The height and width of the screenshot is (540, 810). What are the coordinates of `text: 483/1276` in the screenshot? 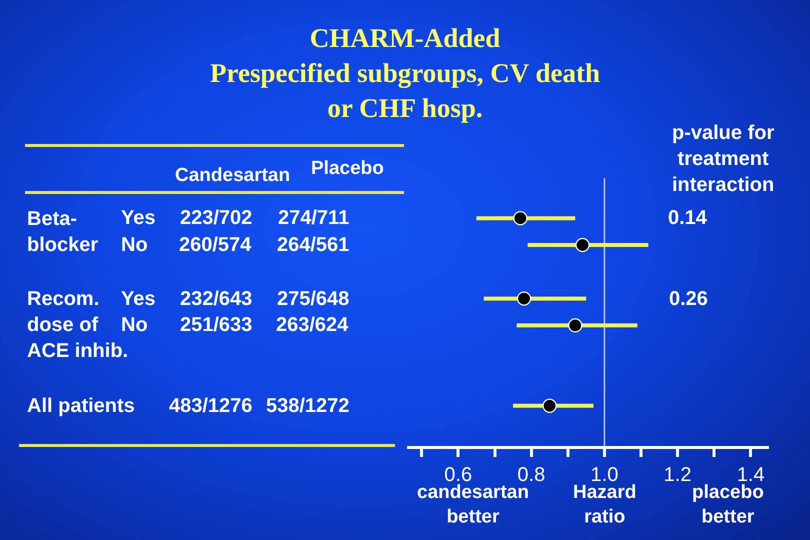 It's located at (210, 406).